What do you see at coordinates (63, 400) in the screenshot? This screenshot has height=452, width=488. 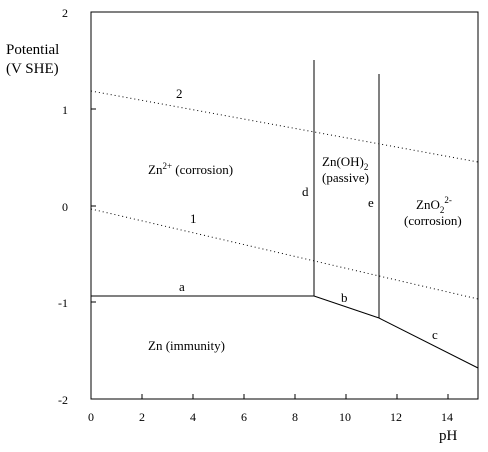 I see `y-tick-label: -2` at bounding box center [63, 400].